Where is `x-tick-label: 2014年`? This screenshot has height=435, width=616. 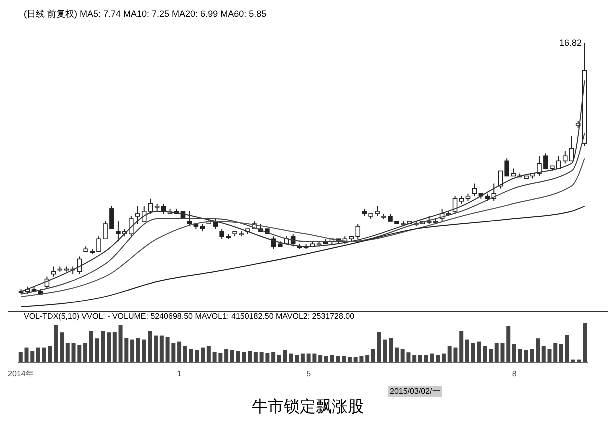
x-tick-label: 2014年 is located at coordinates (21, 374).